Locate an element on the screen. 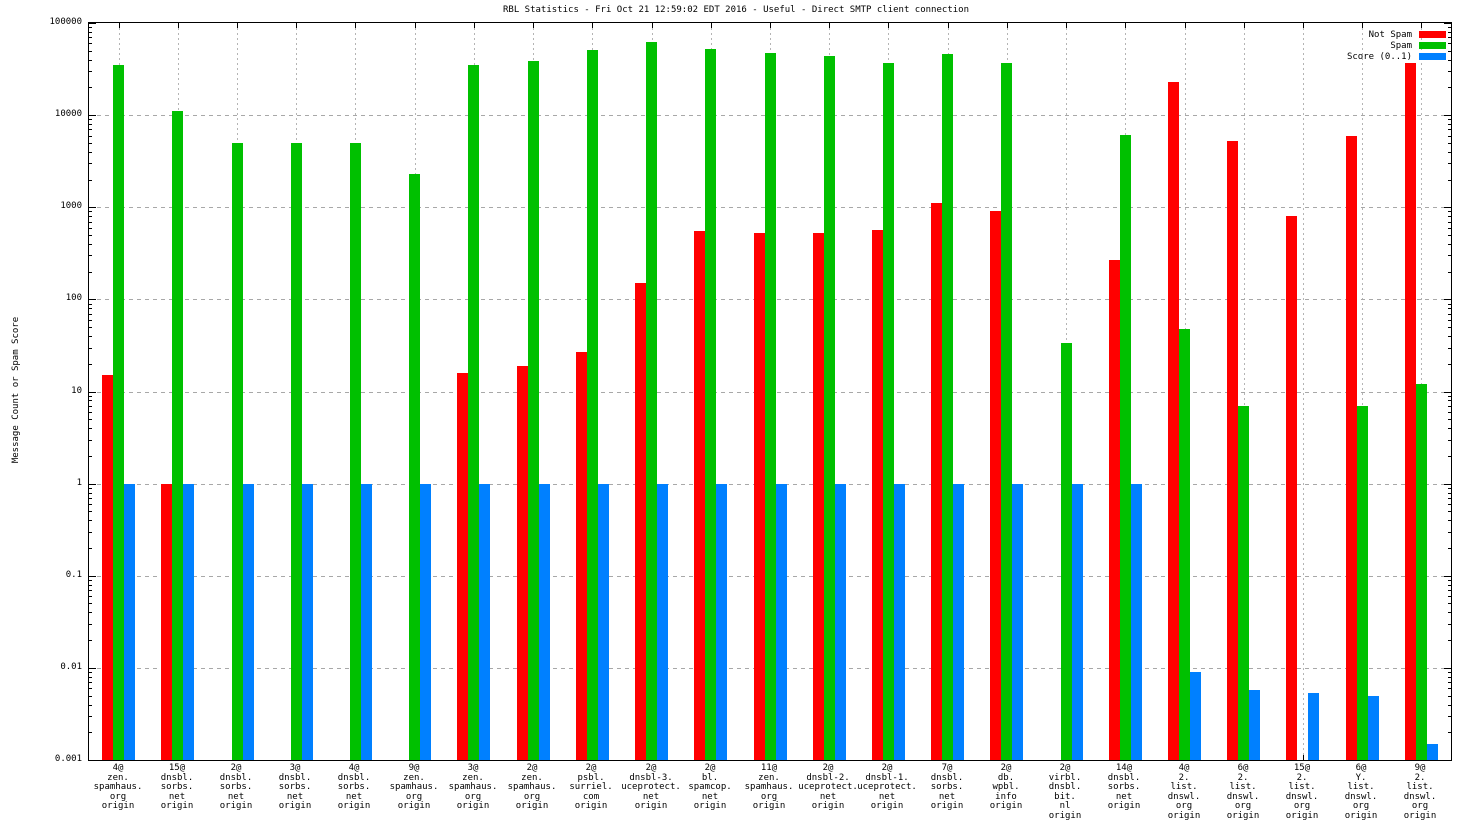 The image size is (1472, 828). x-category-label: 7@ dnsbl. sorbs. net origin is located at coordinates (947, 787).